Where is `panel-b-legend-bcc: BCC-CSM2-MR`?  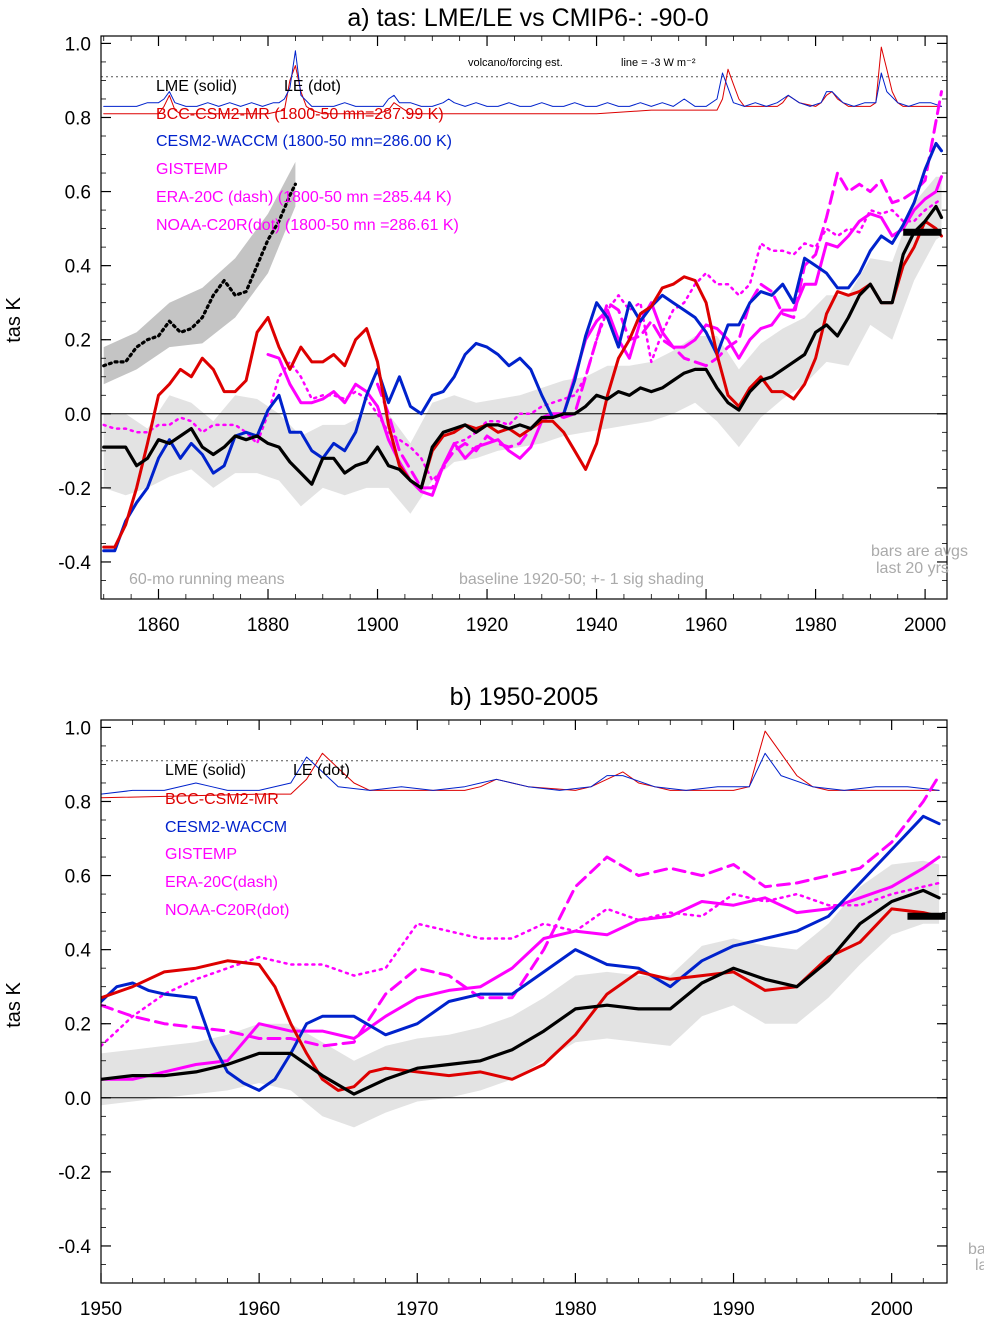 panel-b-legend-bcc: BCC-CSM2-MR is located at coordinates (222, 799).